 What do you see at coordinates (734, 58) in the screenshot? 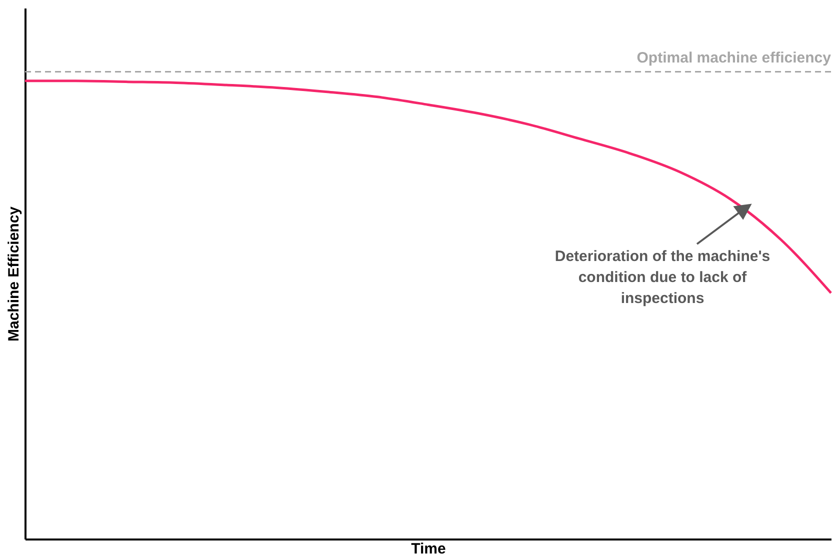
I see `ref-line-label: Optimal machine efficiency` at bounding box center [734, 58].